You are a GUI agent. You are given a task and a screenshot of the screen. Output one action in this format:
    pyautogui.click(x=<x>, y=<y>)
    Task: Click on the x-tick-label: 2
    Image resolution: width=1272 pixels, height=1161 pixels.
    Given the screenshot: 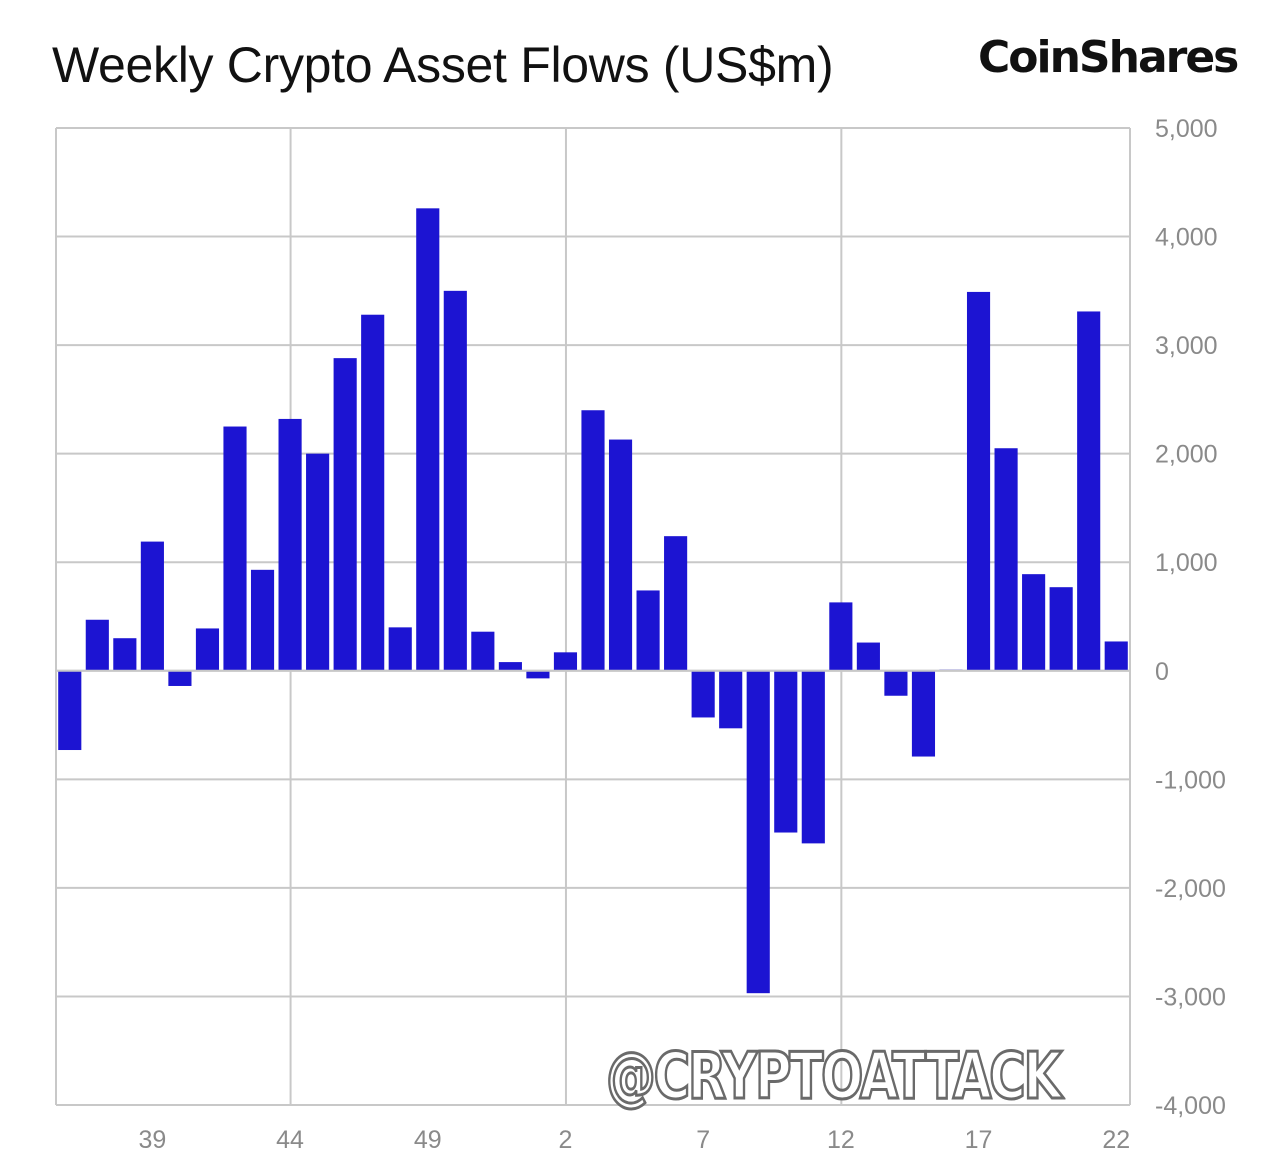 What is the action you would take?
    pyautogui.click(x=566, y=1140)
    